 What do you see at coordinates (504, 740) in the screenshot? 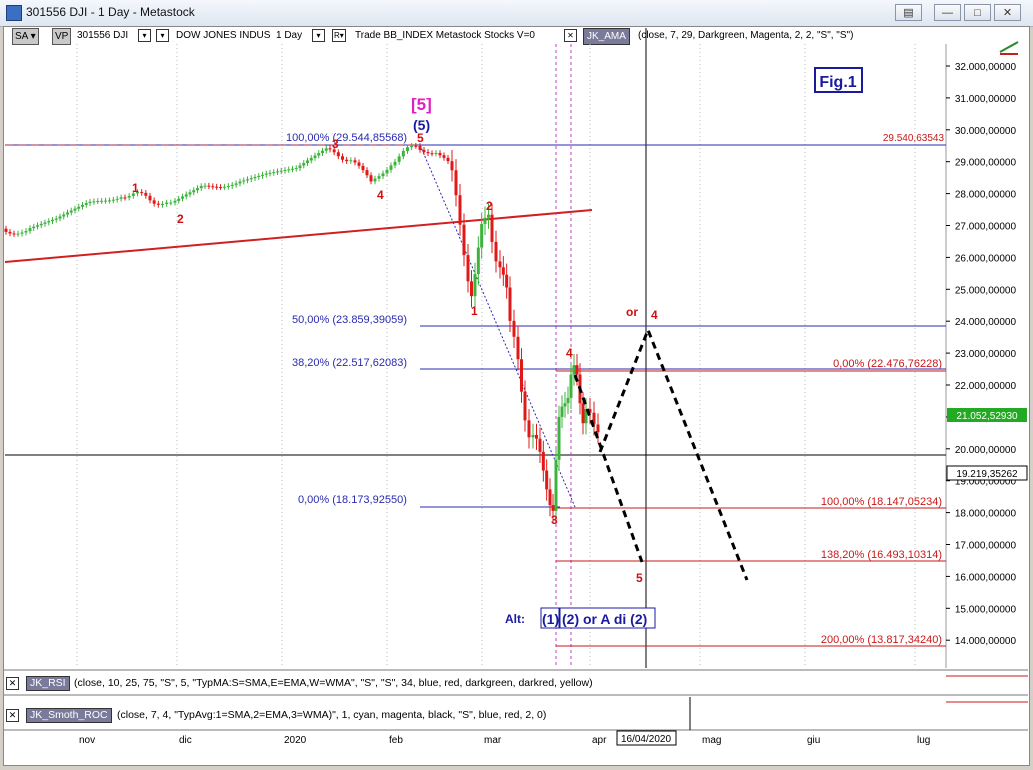
I see `time-axis: nov dic 2020 feb mar apr mag giu lug` at bounding box center [504, 740].